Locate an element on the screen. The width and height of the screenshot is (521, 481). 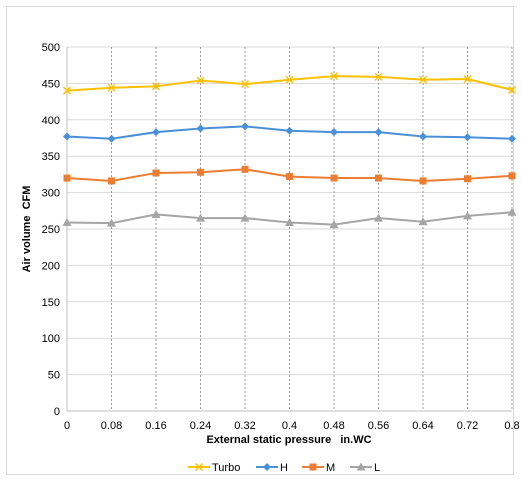
series-m is located at coordinates (289, 175).